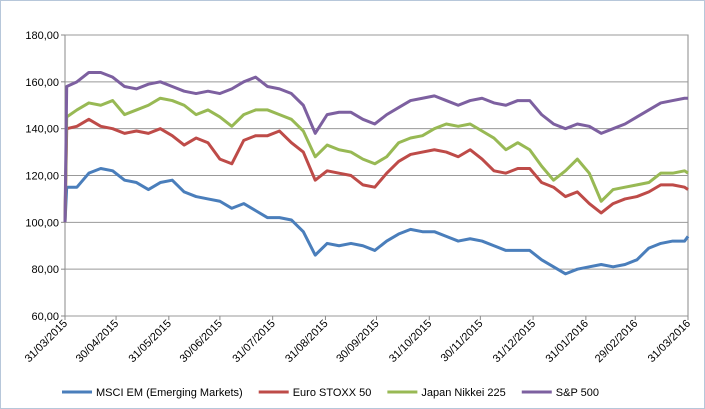 The height and width of the screenshot is (409, 705). What do you see at coordinates (42, 83) in the screenshot?
I see `y-tick-label: 160,00` at bounding box center [42, 83].